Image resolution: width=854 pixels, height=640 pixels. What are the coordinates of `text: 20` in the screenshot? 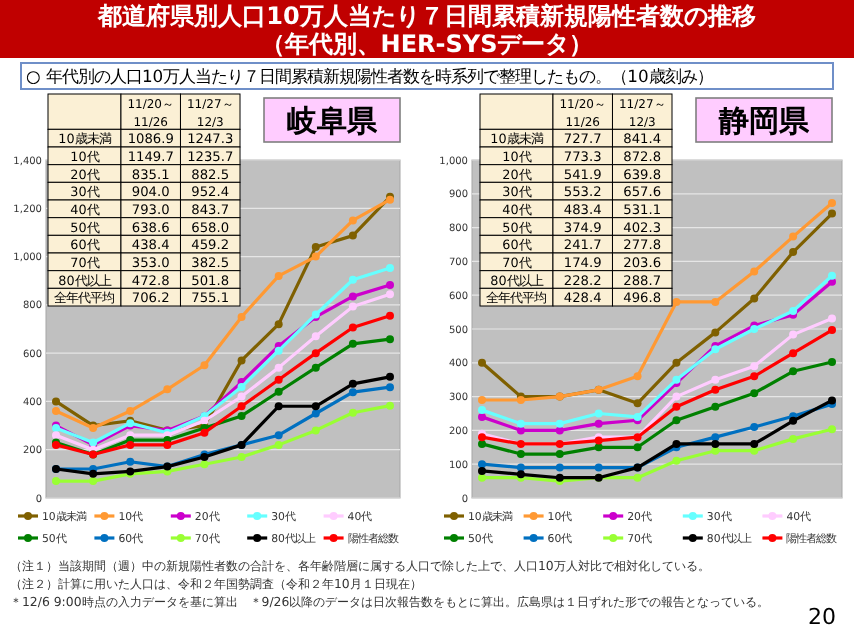 It's located at (822, 617).